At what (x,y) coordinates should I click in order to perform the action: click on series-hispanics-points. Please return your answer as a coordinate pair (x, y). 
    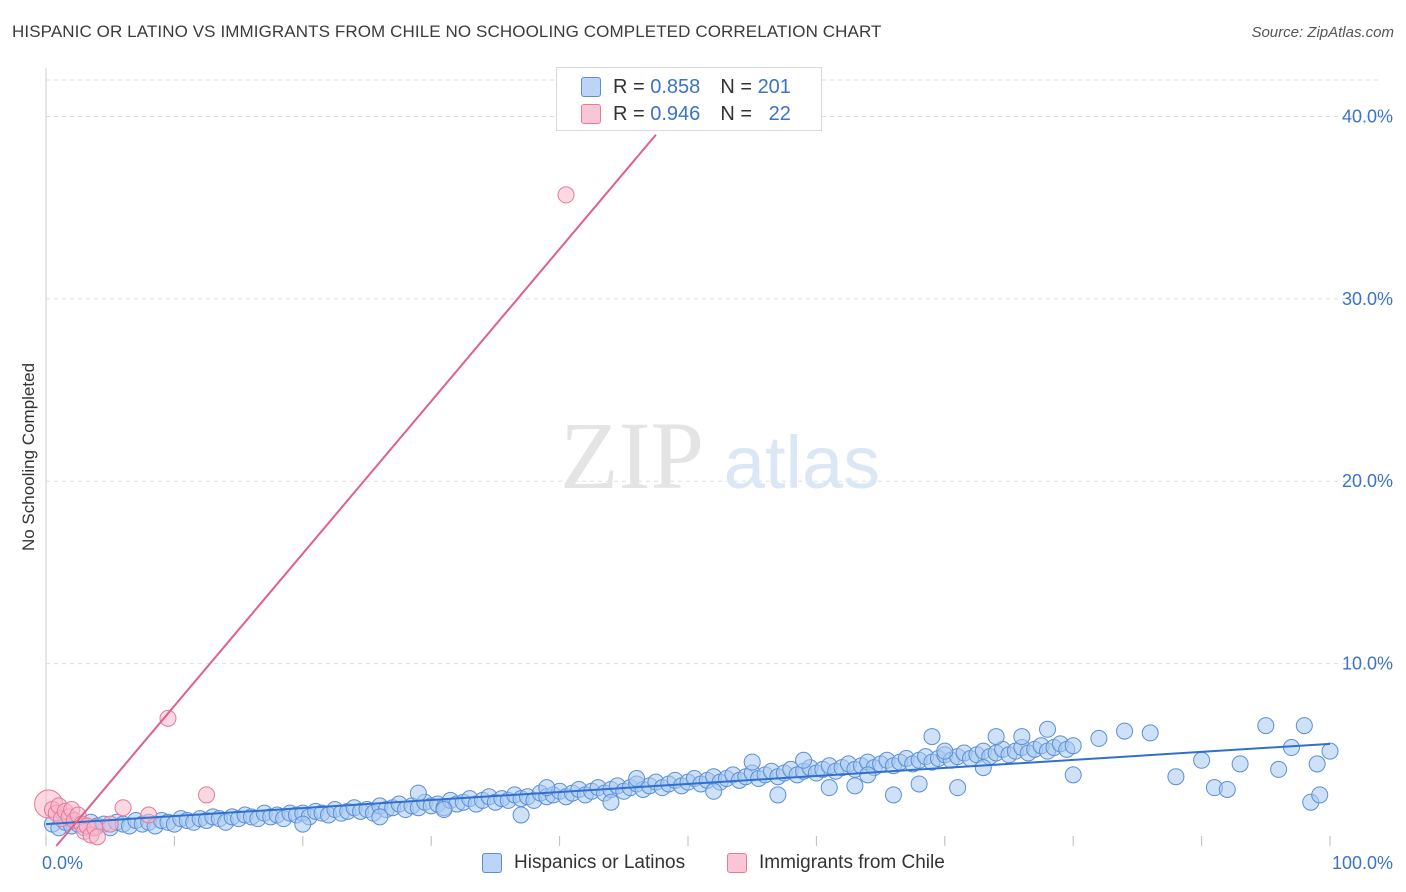
    Looking at the image, I should click on (691, 777).